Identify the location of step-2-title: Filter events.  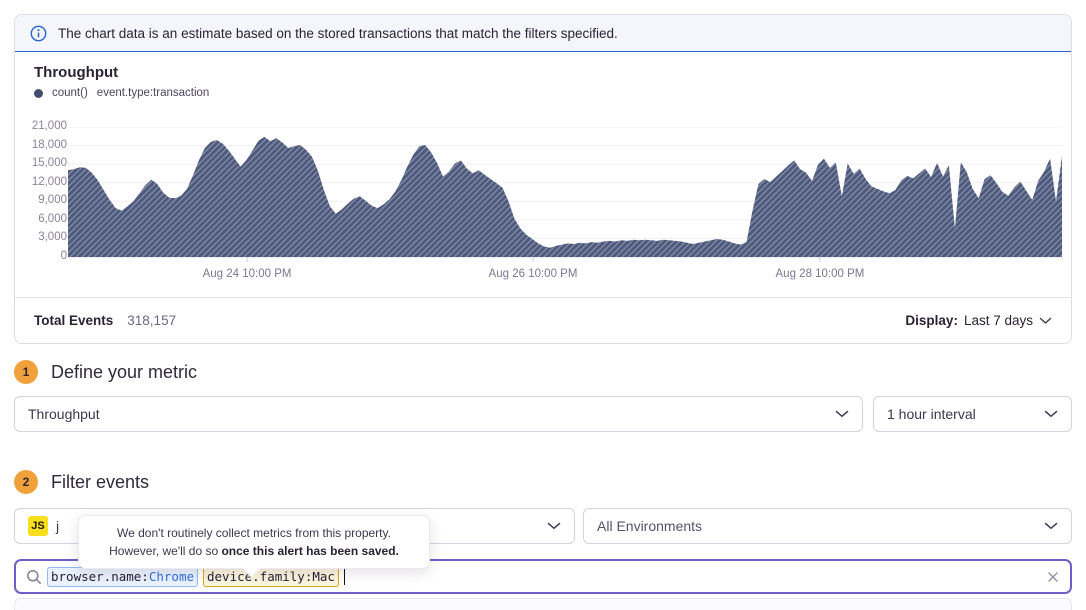
(100, 481).